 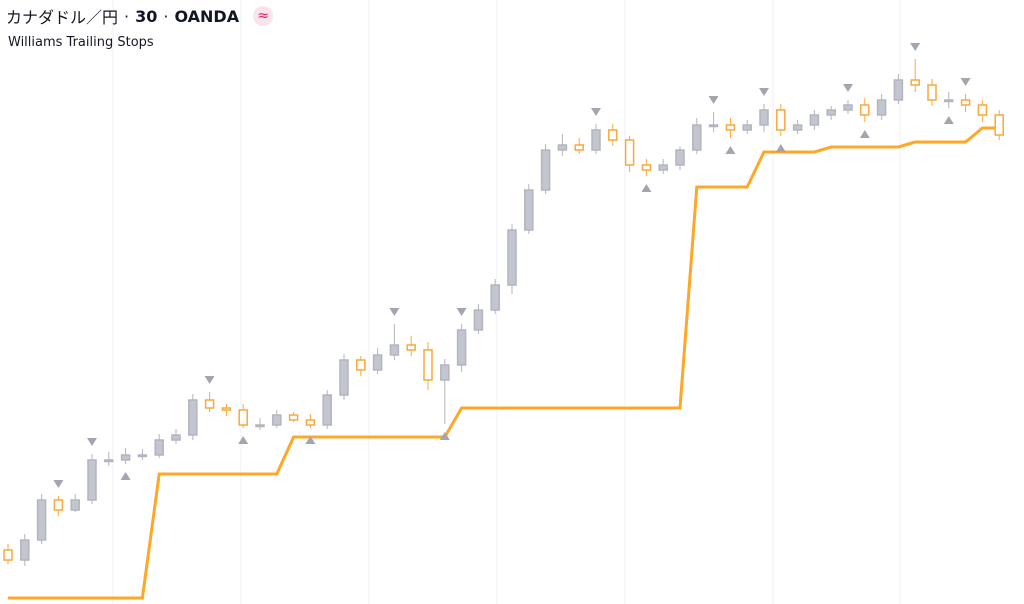 What do you see at coordinates (207, 16) in the screenshot?
I see `exchange: OANDA` at bounding box center [207, 16].